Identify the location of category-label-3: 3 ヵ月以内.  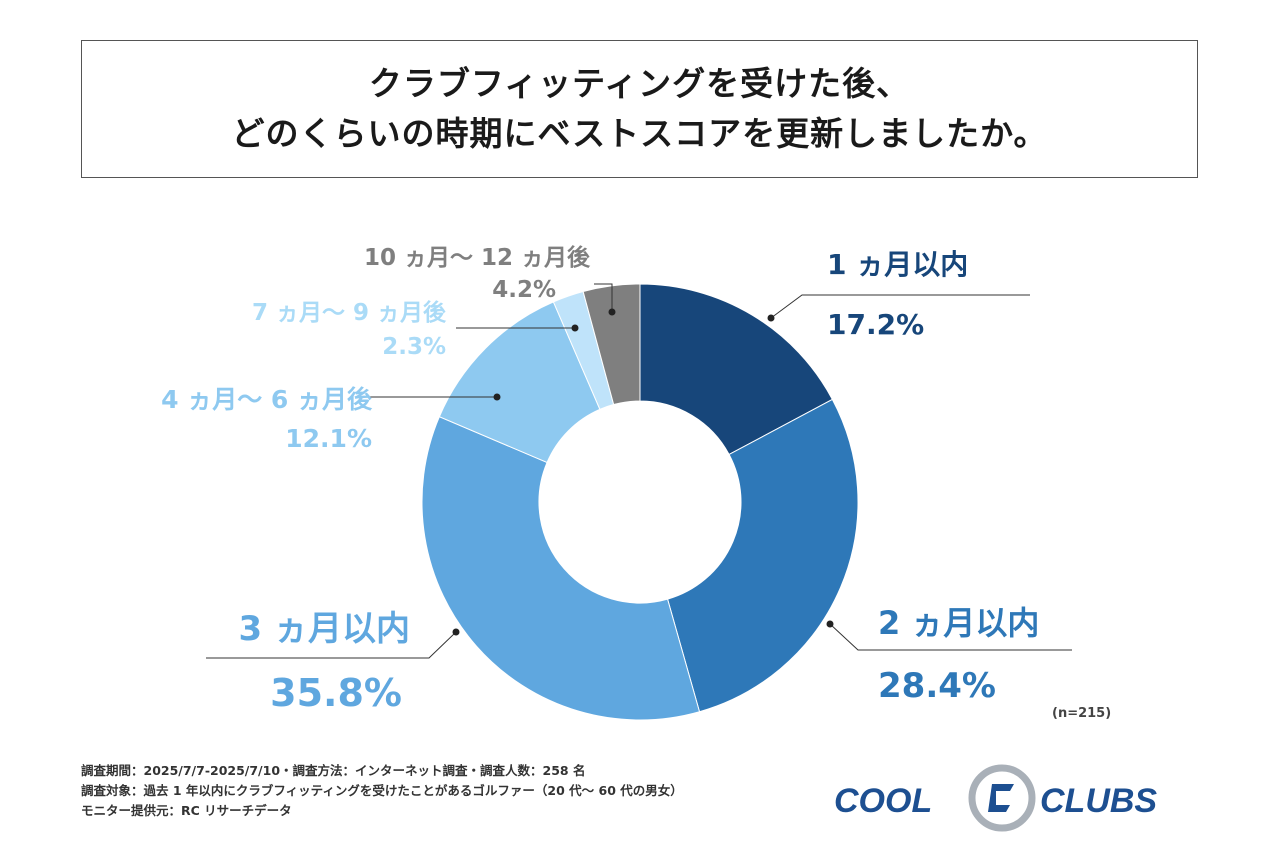
(325, 629).